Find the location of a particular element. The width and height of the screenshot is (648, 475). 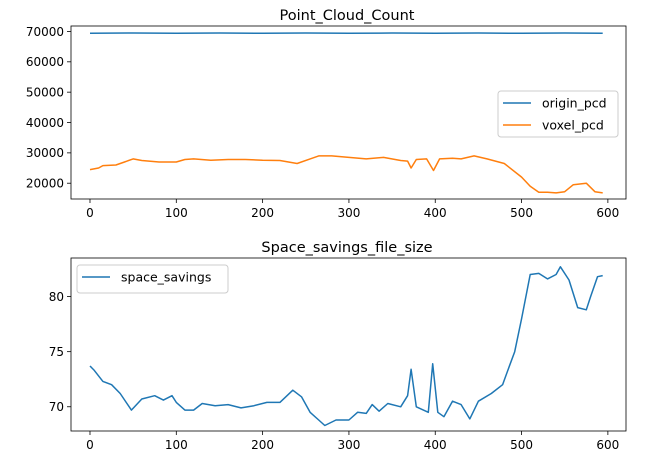

legend-label: origin_pcd is located at coordinates (574, 103).